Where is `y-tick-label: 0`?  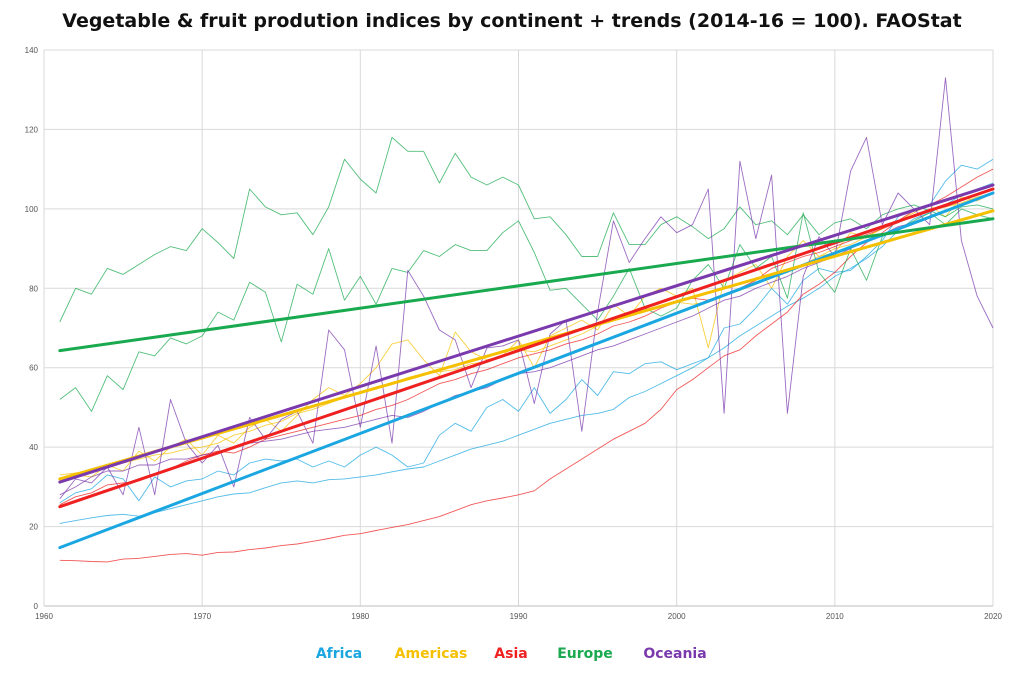 y-tick-label: 0 is located at coordinates (36, 606).